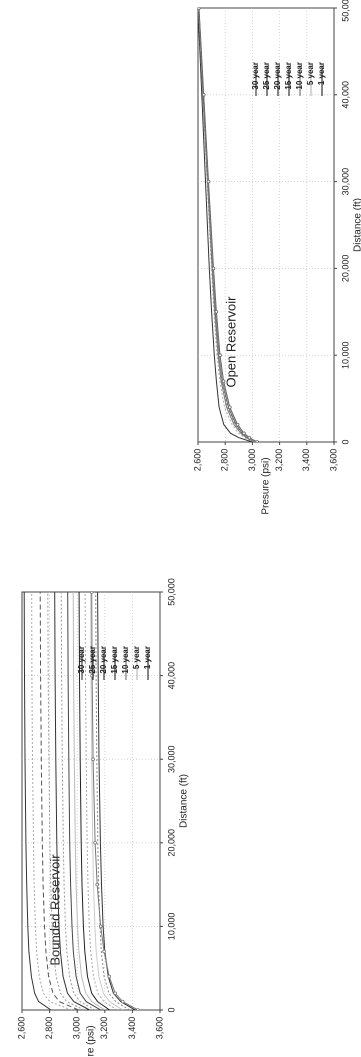 The width and height of the screenshot is (361, 1057). Describe the element at coordinates (54, 910) in the screenshot. I see `chart-title: Bounded Reservoir` at that location.